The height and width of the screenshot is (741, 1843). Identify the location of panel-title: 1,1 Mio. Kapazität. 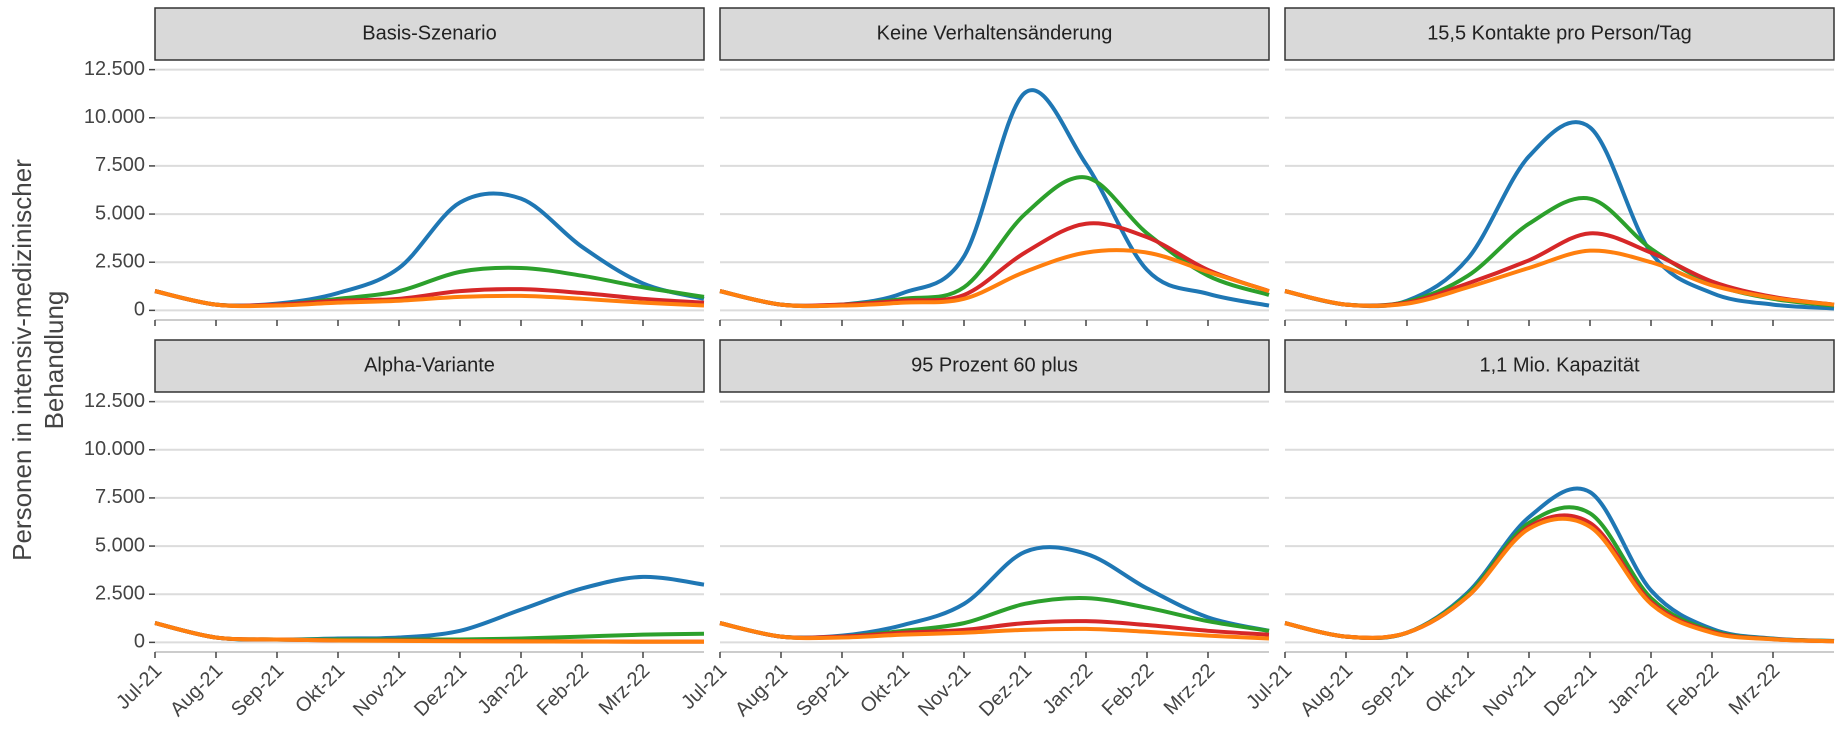
(1559, 365).